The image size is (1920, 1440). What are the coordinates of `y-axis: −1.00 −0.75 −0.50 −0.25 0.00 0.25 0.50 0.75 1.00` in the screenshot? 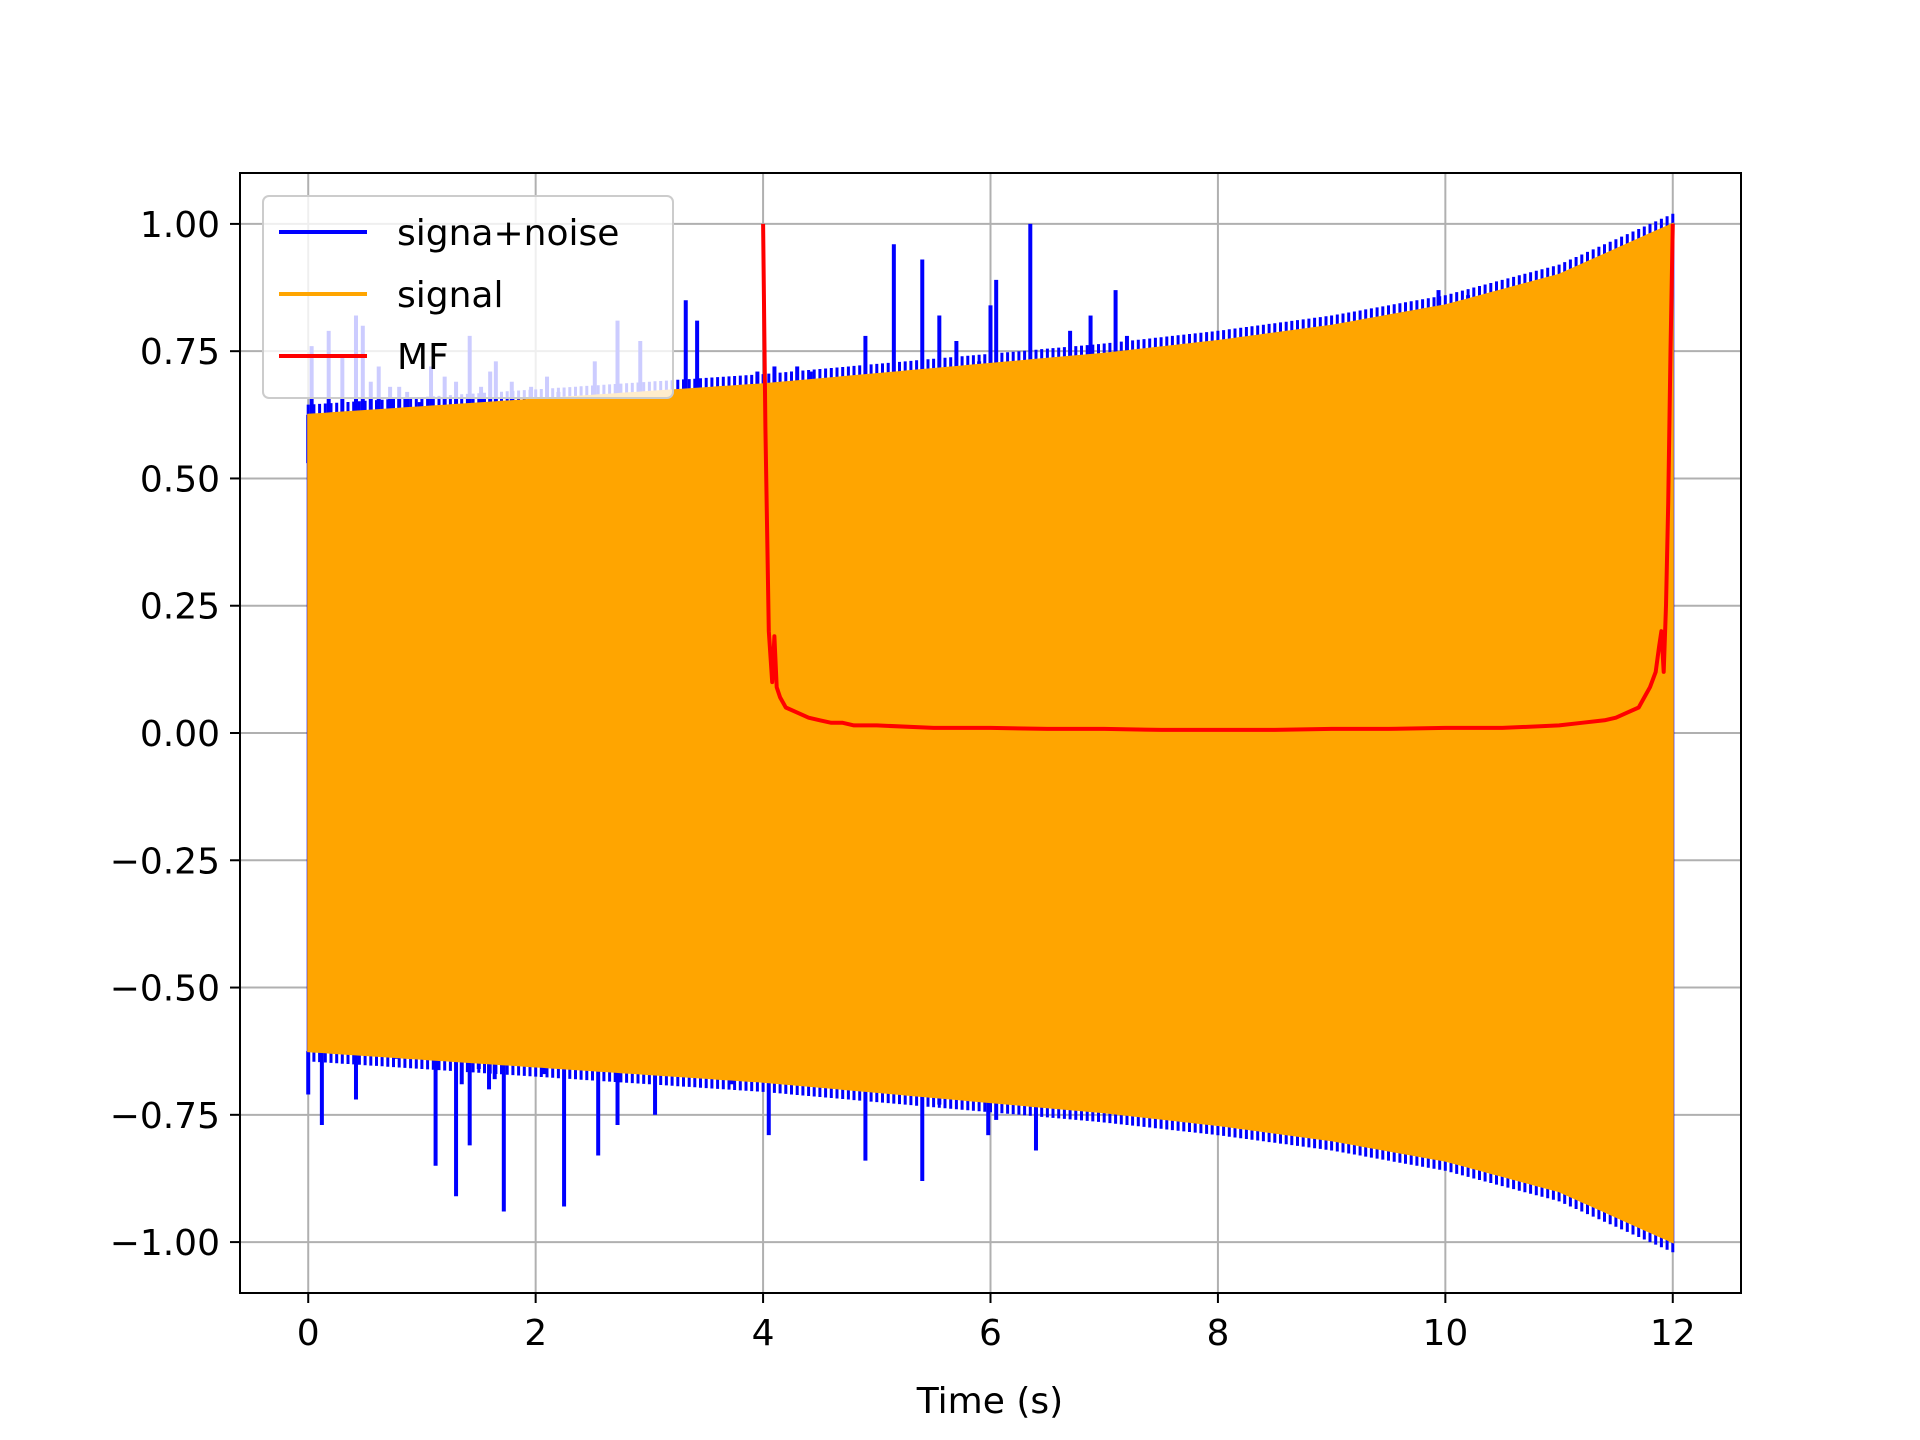 It's located at (175, 734).